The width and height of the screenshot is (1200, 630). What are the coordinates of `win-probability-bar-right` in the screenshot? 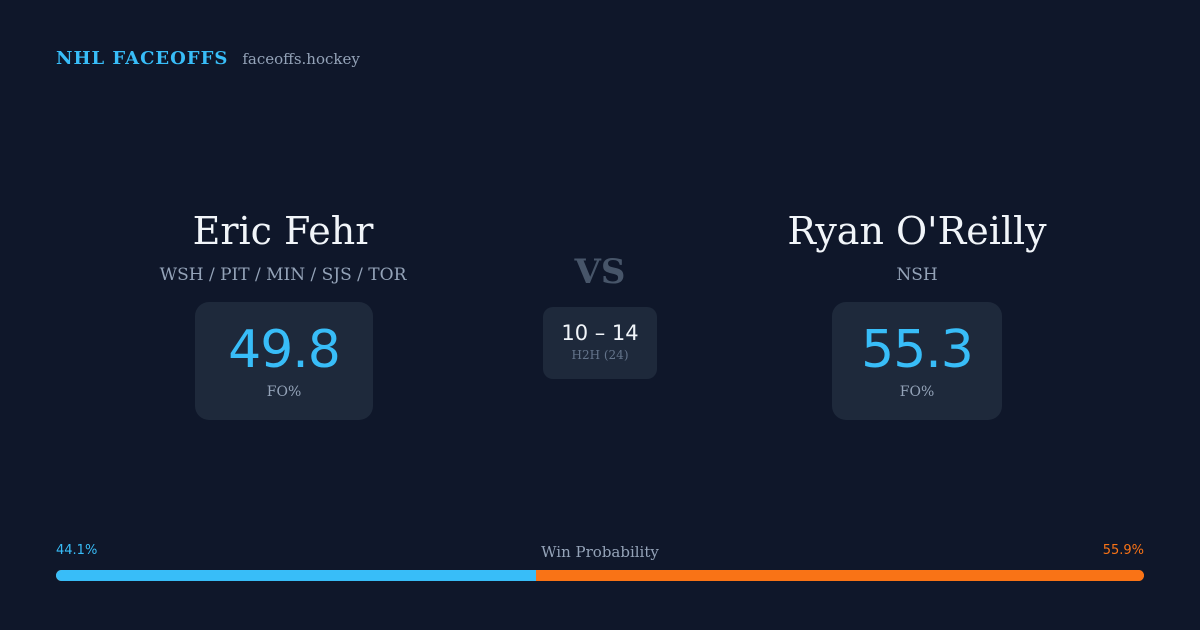 It's located at (839, 575).